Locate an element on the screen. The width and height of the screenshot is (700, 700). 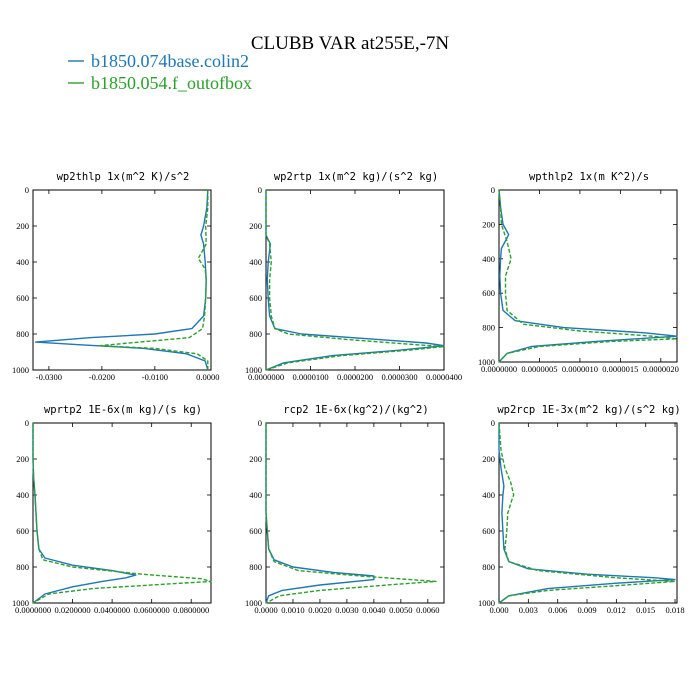
x-tick-label: 0.0050 is located at coordinates (400, 610).